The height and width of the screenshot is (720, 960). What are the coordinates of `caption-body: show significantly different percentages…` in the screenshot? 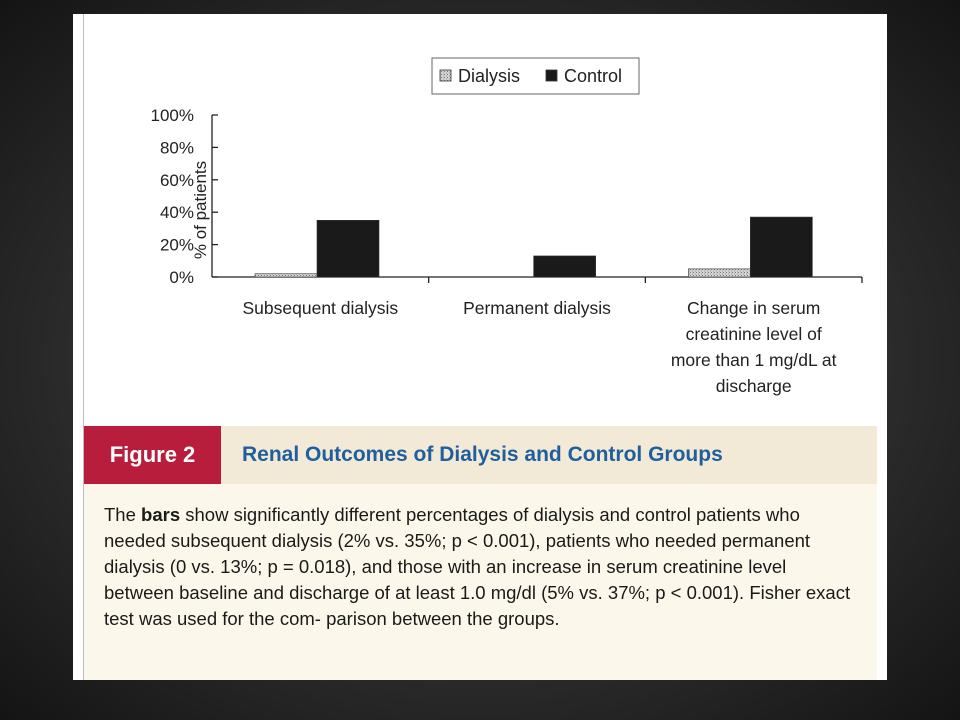 It's located at (477, 566).